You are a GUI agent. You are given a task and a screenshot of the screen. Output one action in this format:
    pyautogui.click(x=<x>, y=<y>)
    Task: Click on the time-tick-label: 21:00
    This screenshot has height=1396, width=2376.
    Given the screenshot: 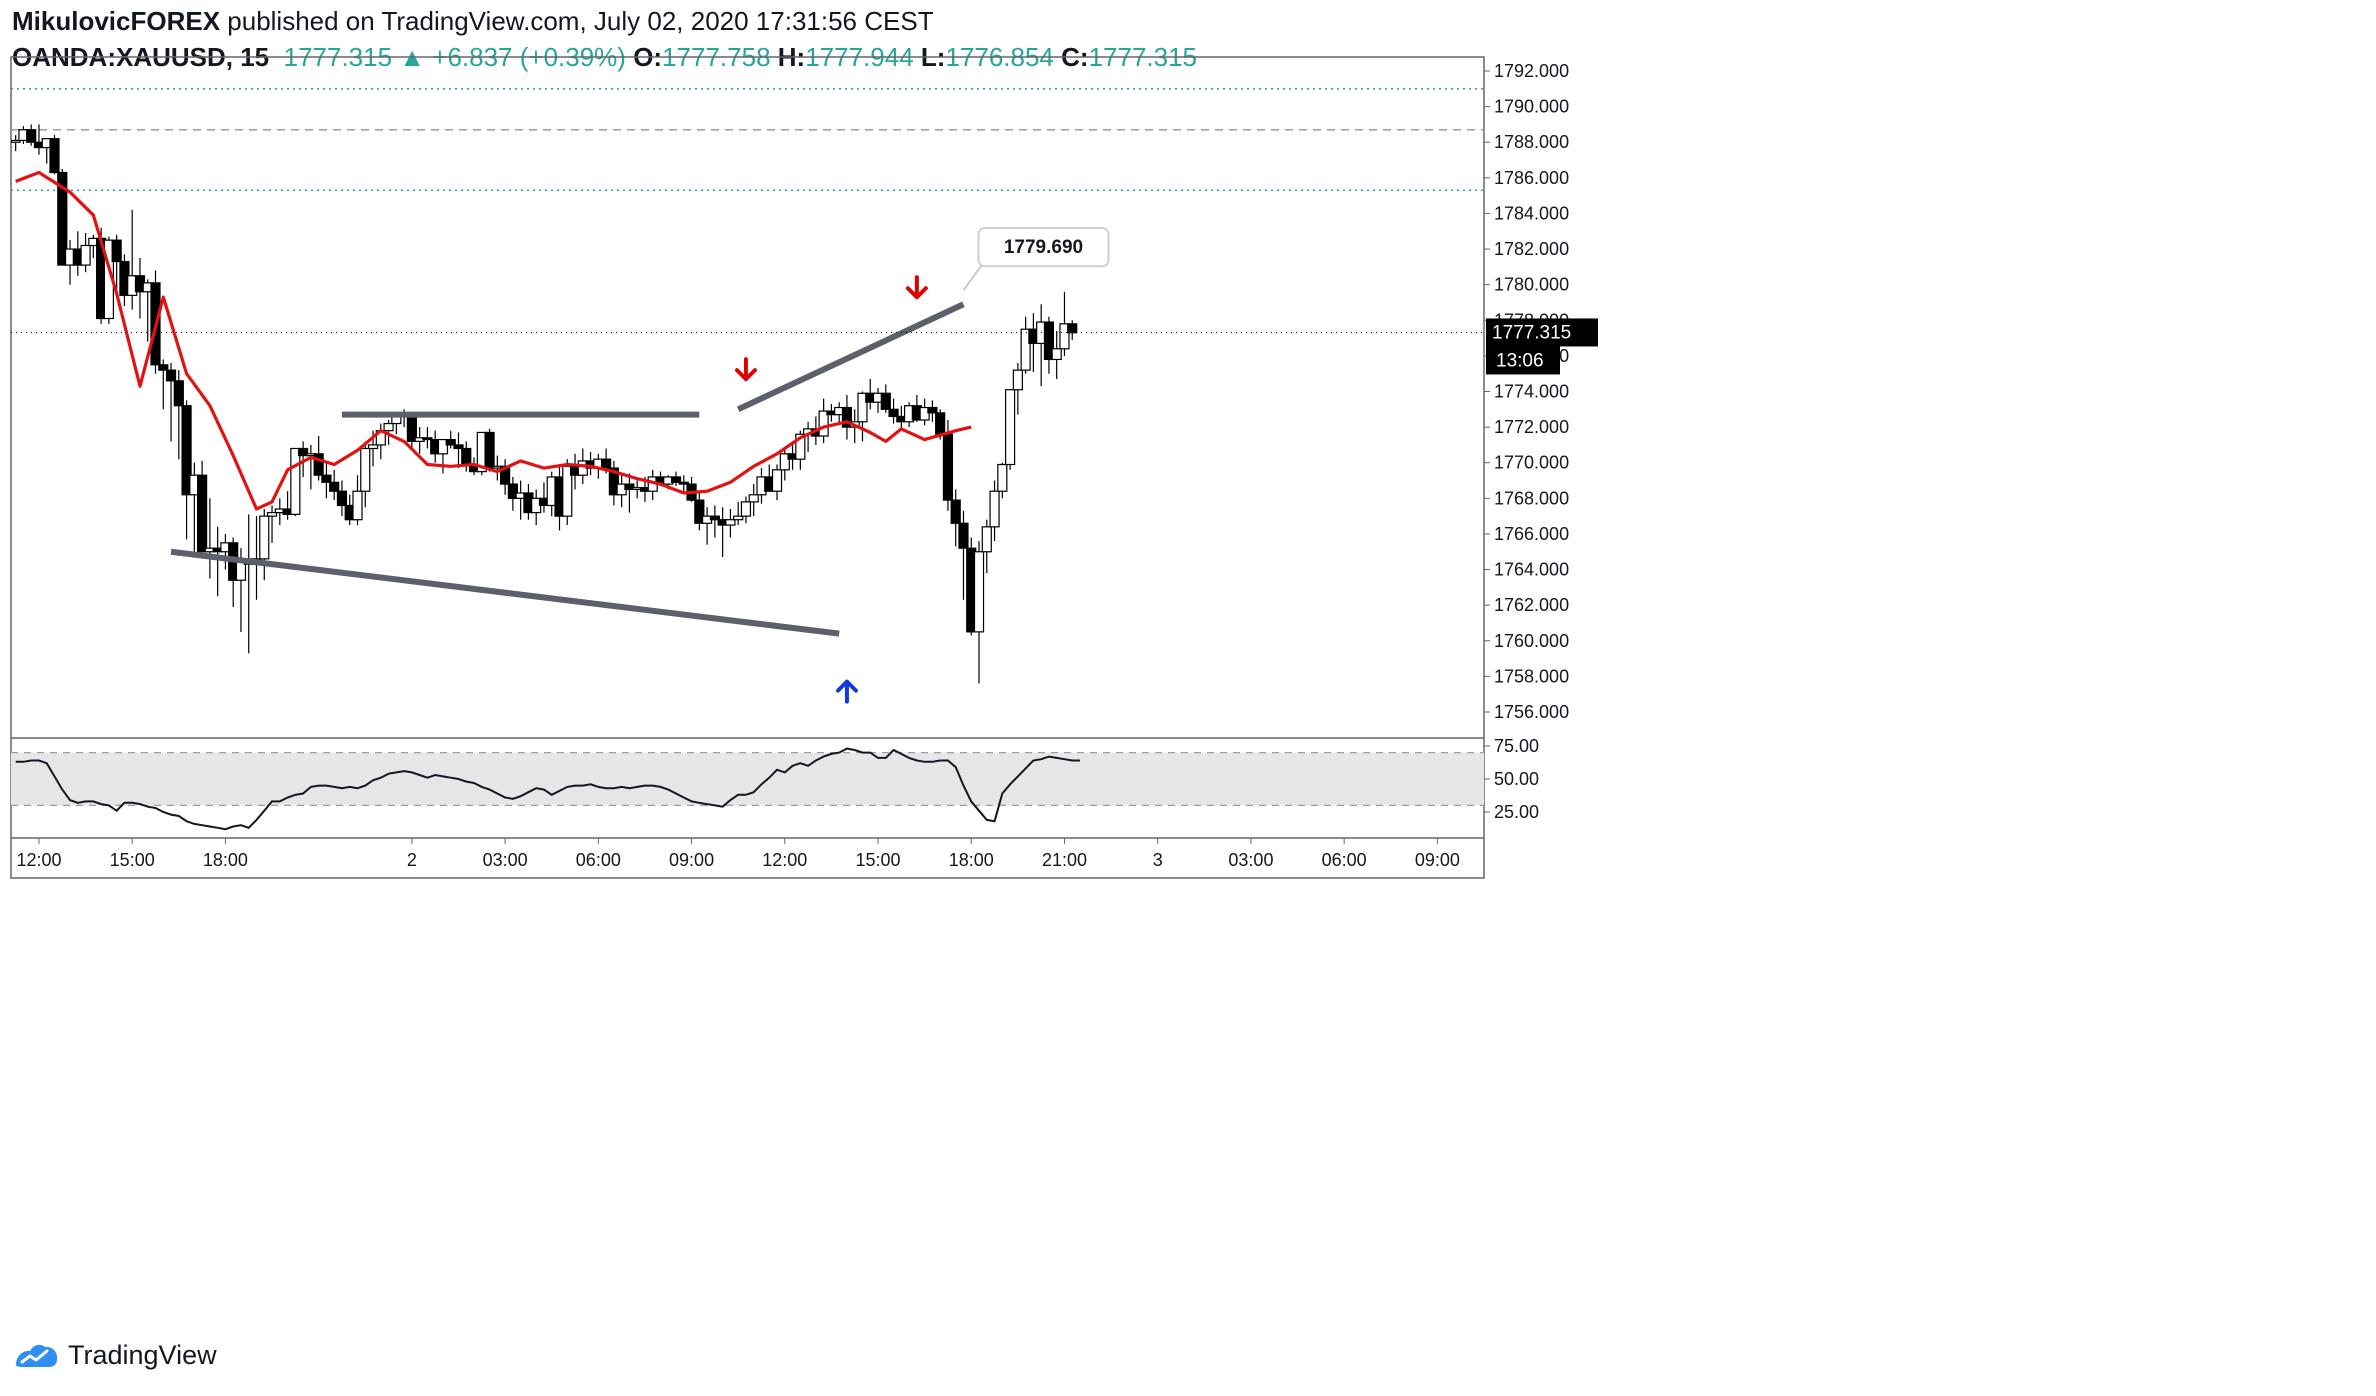 What is the action you would take?
    pyautogui.click(x=1064, y=860)
    